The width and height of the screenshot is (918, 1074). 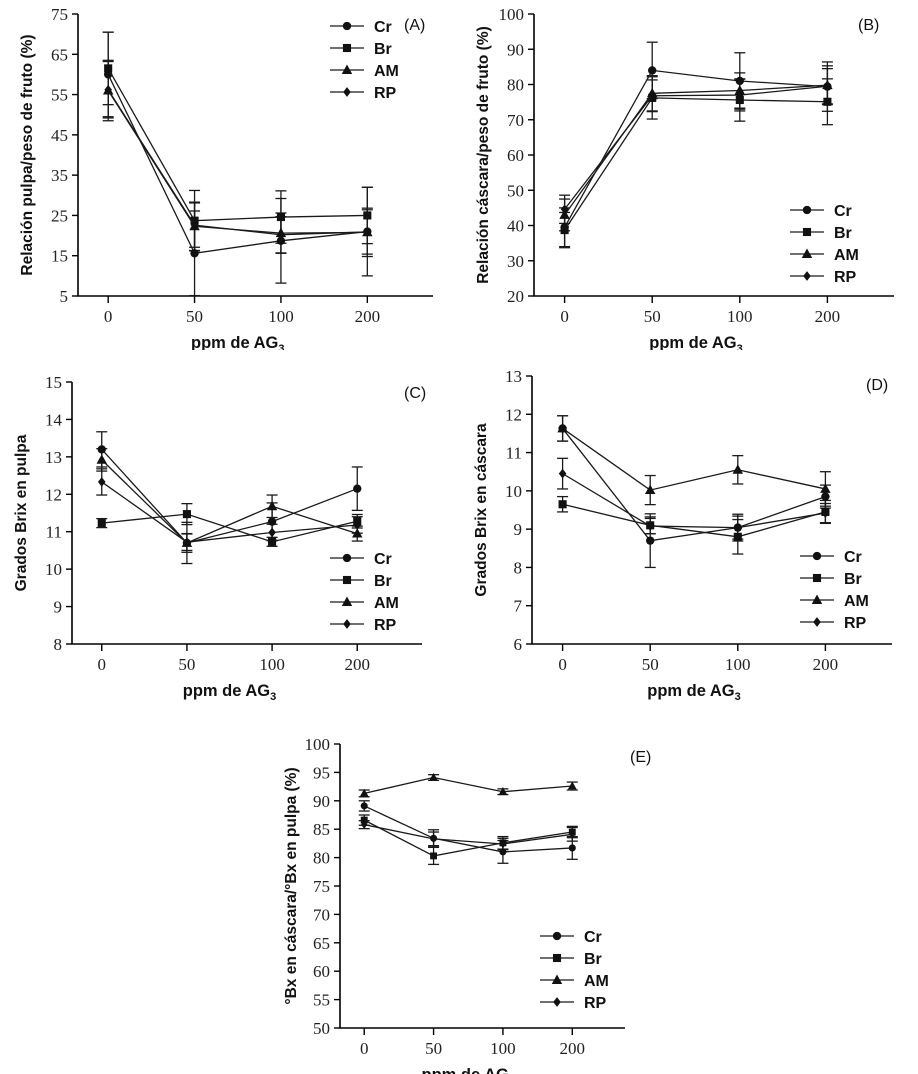 I want to click on y-tick-label: 85, so click(x=321, y=829).